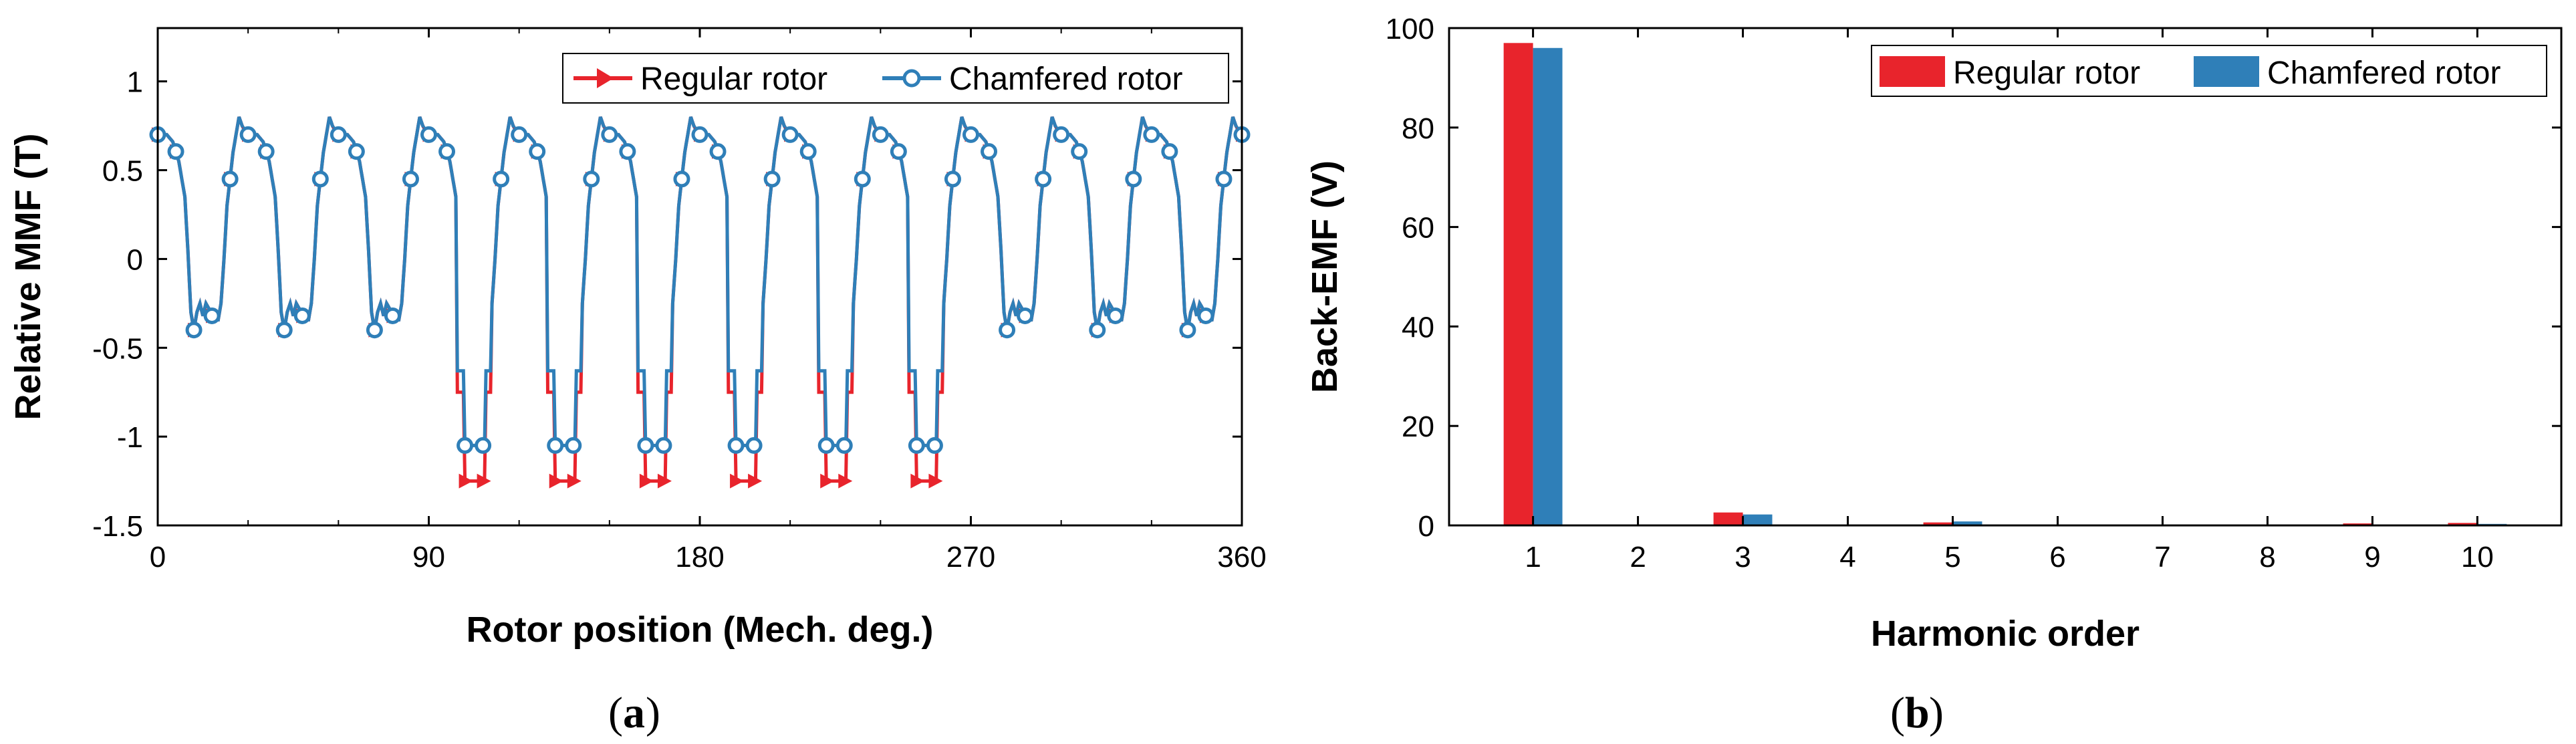 The image size is (2576, 744). What do you see at coordinates (429, 557) in the screenshot?
I see `panel-a-xtick-label: 90` at bounding box center [429, 557].